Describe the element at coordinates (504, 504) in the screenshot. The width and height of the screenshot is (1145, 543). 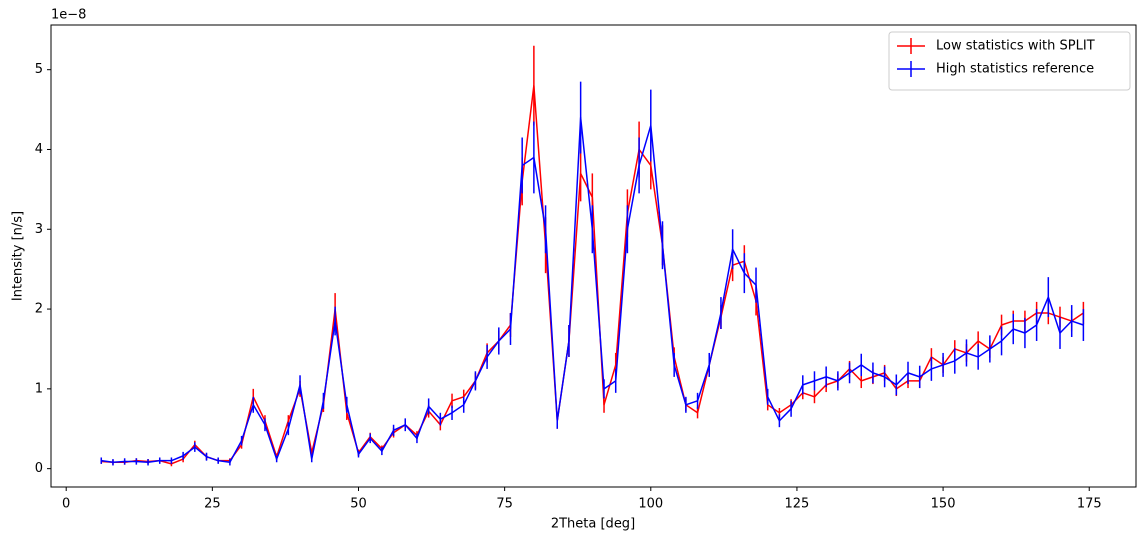
I see `x-tick-label: 75` at that location.